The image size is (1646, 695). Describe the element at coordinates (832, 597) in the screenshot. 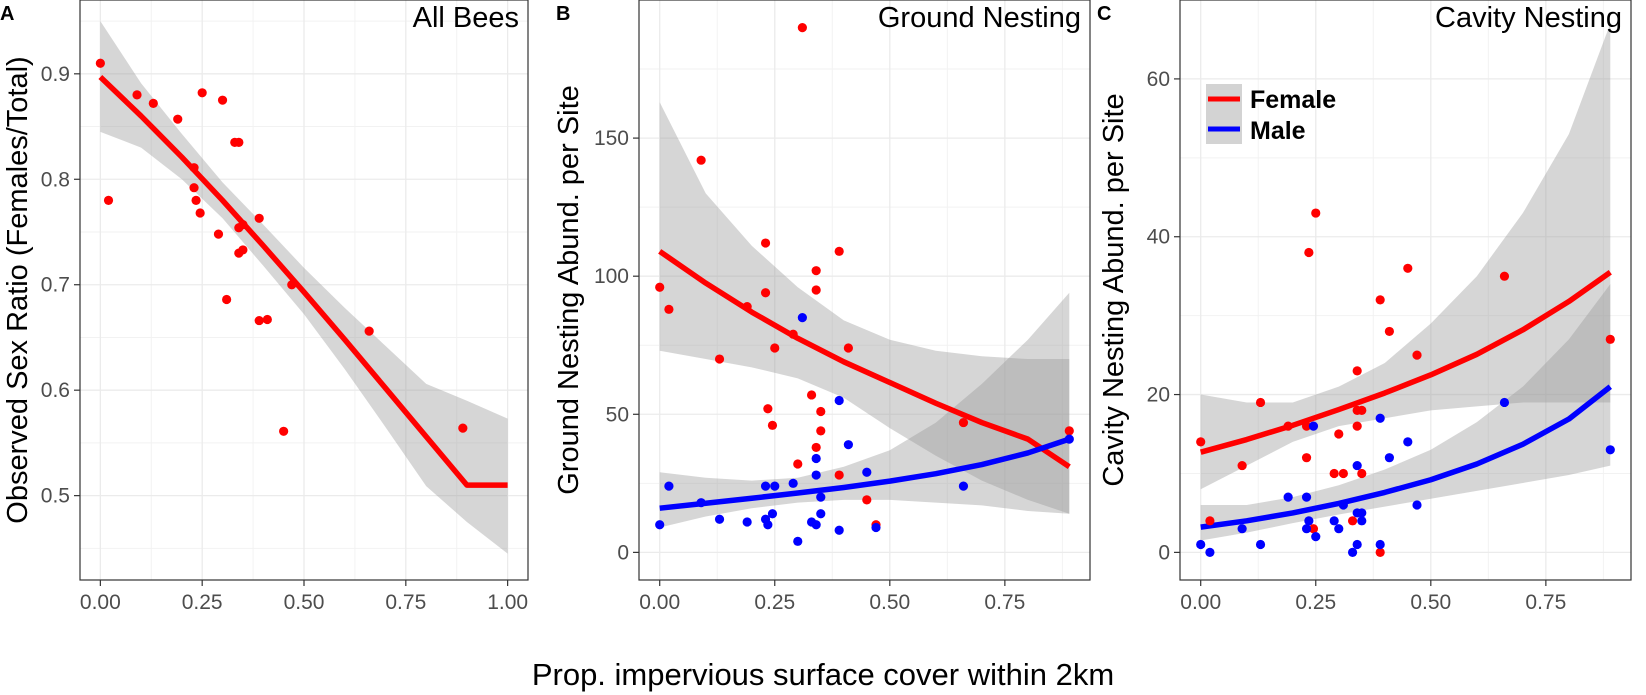

I see `panel-b-x-ticks: 0.00 0.25 0.50 0.75` at that location.